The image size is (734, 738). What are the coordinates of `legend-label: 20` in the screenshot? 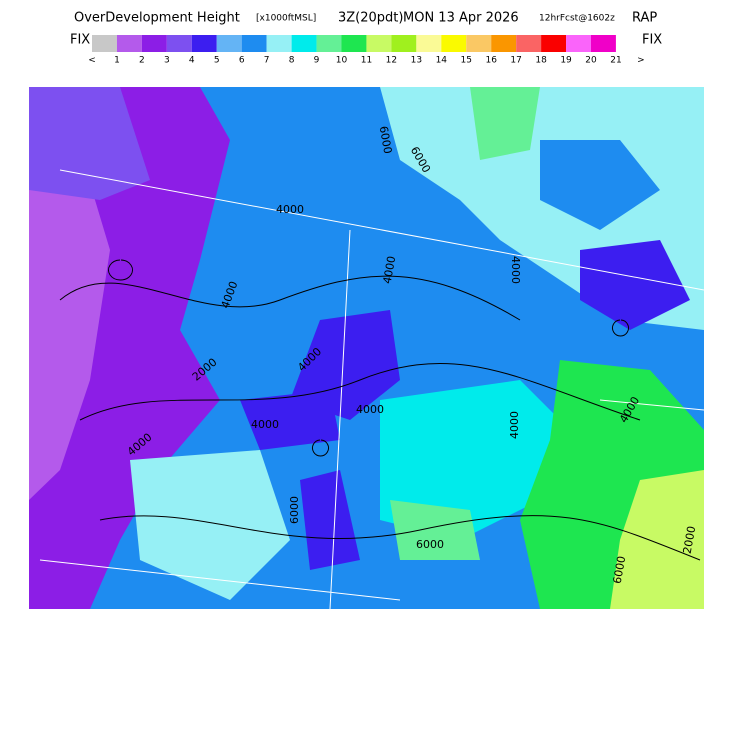 It's located at (591, 61).